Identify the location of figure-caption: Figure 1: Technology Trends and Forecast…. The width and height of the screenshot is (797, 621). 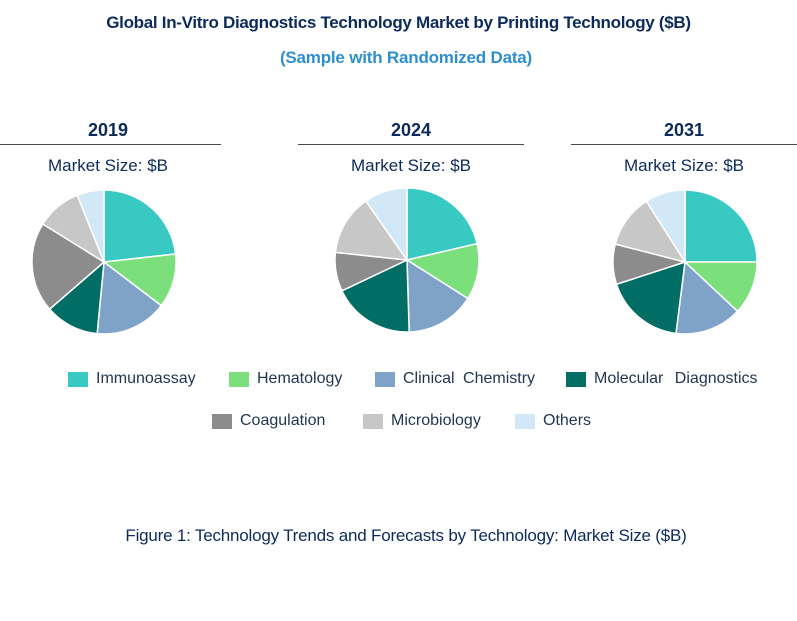
(406, 535).